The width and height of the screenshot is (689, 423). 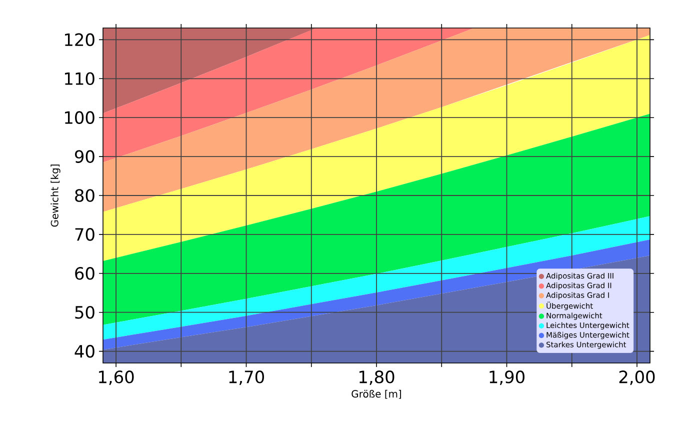 What do you see at coordinates (637, 378) in the screenshot?
I see `x-tick-label: 2,00` at bounding box center [637, 378].